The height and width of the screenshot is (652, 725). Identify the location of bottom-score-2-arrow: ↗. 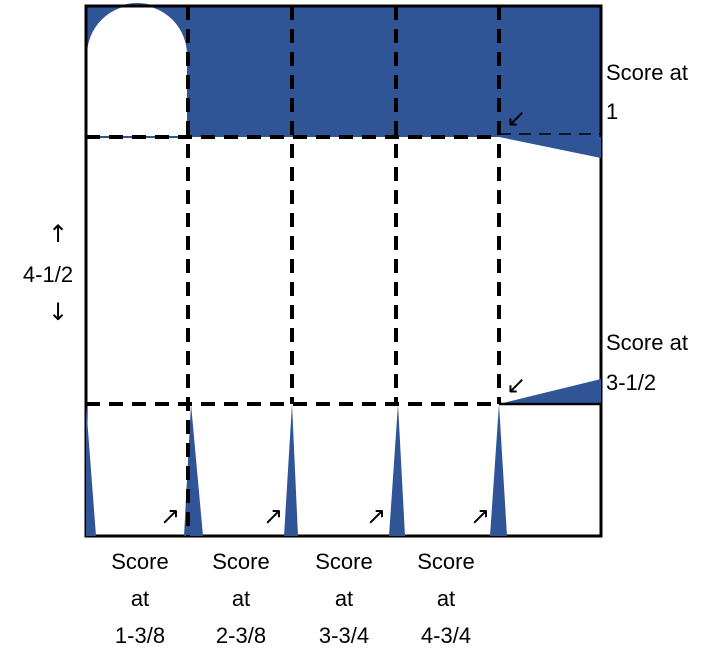
(273, 516).